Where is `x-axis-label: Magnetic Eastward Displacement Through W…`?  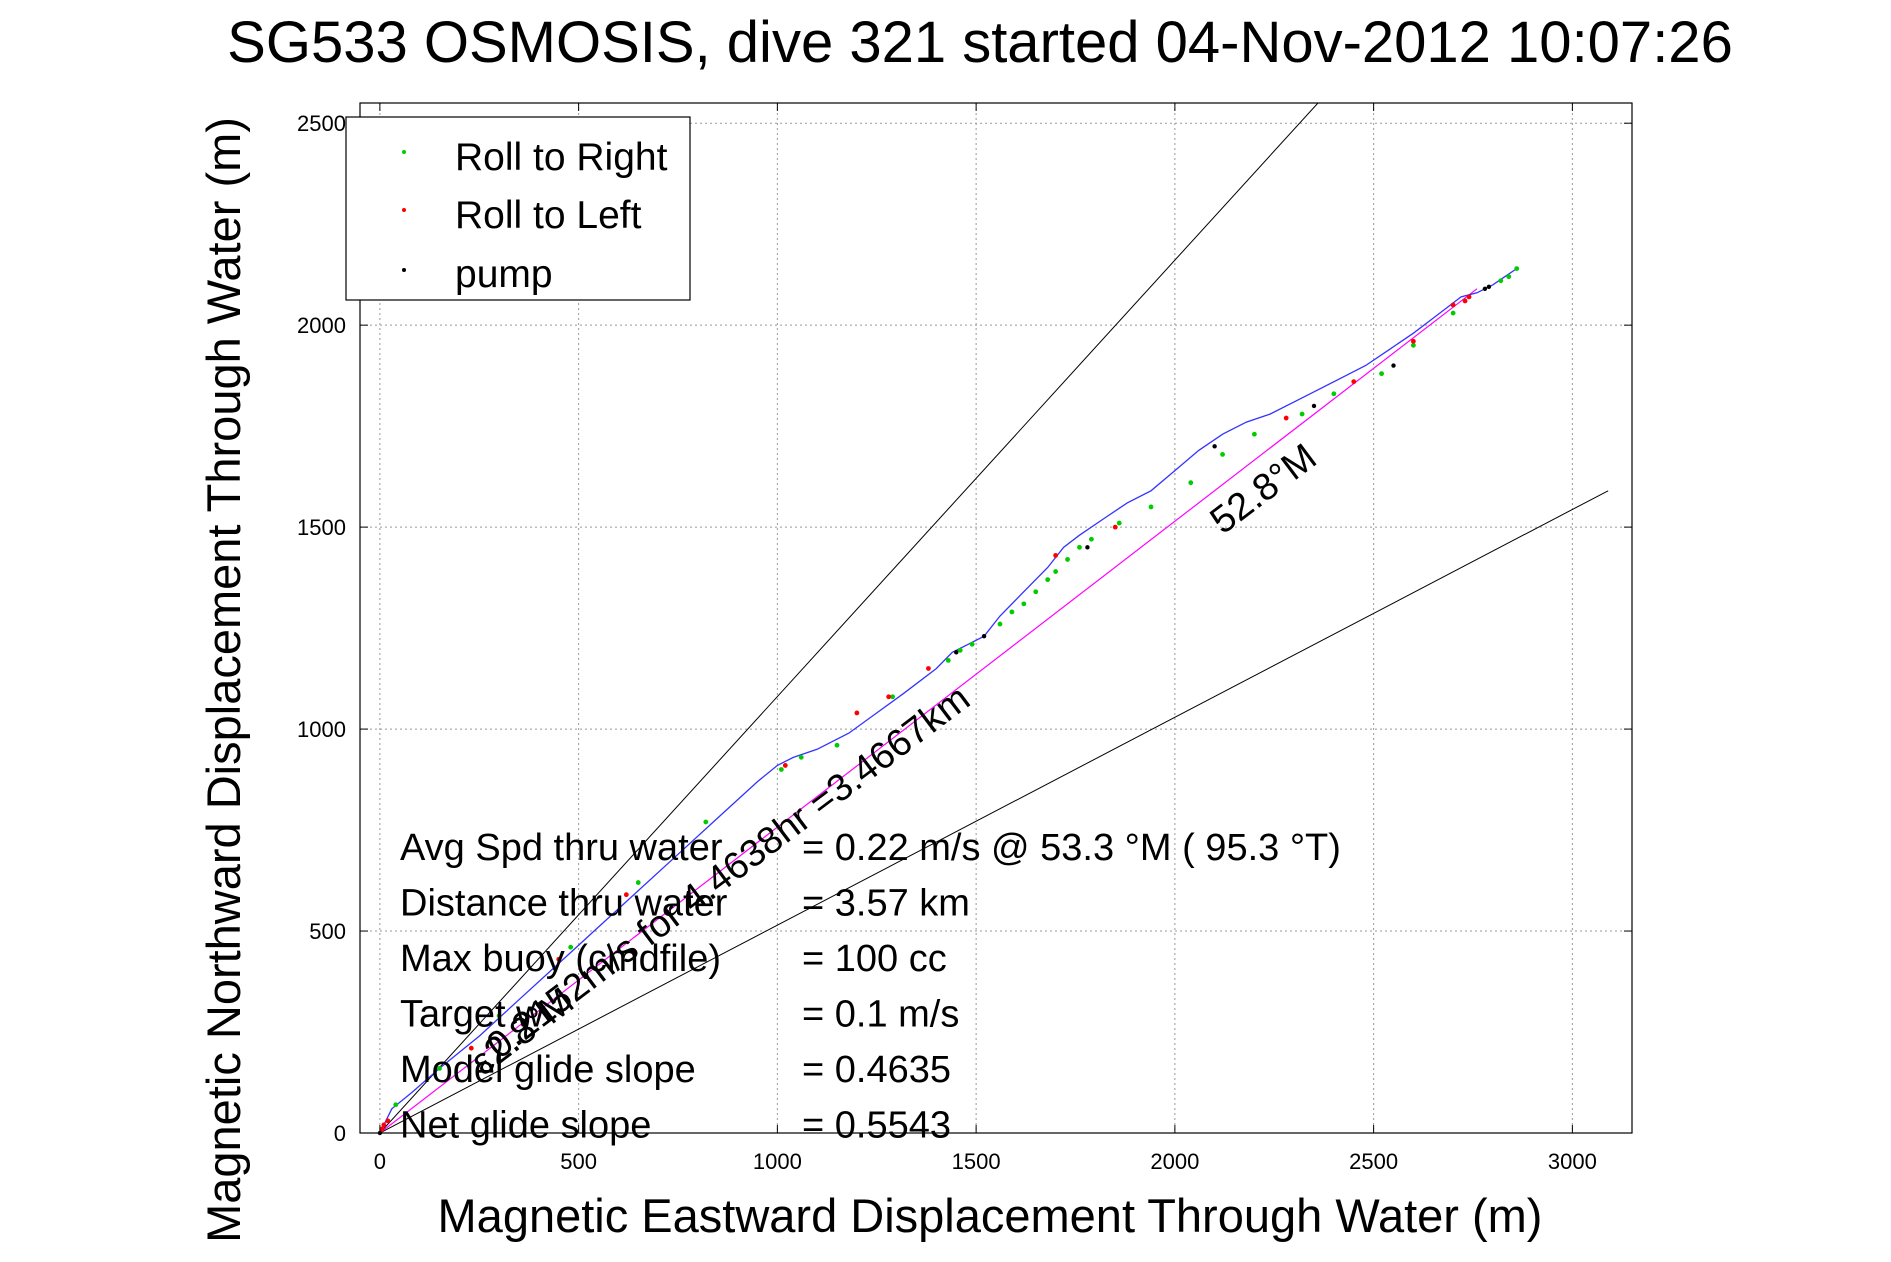
x-axis-label: Magnetic Eastward Displacement Through W… is located at coordinates (990, 1215).